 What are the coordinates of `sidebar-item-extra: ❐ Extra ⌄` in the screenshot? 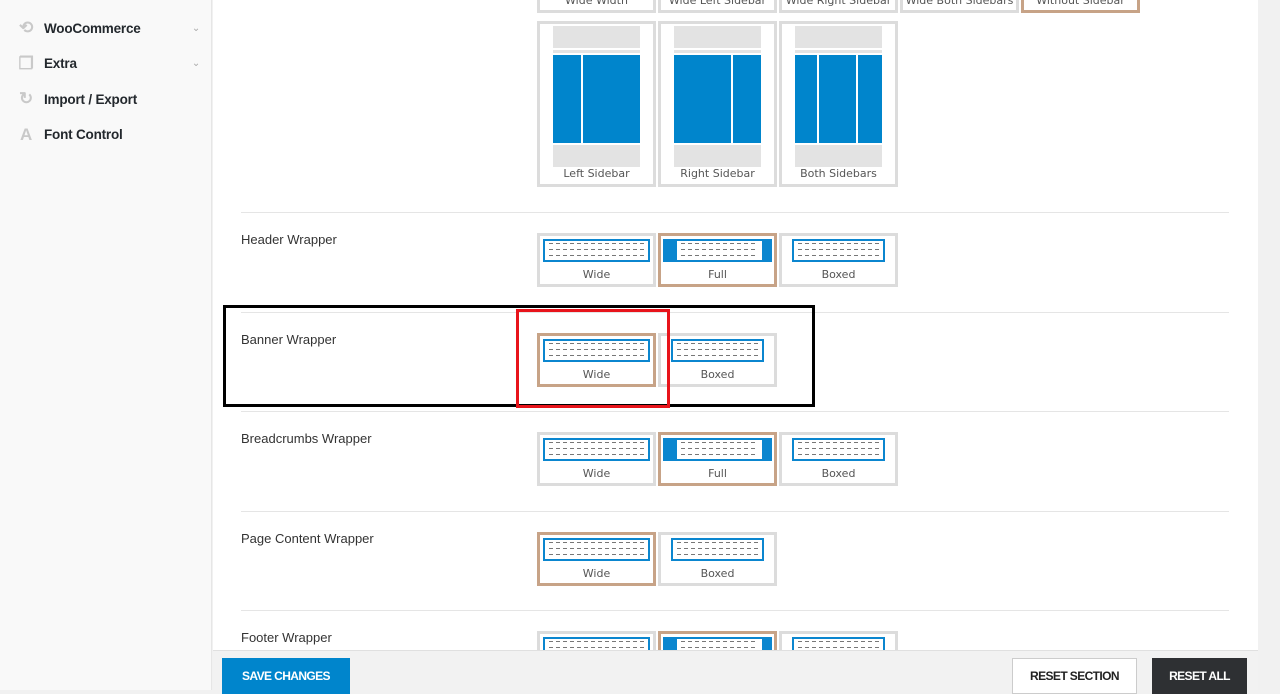 It's located at (109, 64).